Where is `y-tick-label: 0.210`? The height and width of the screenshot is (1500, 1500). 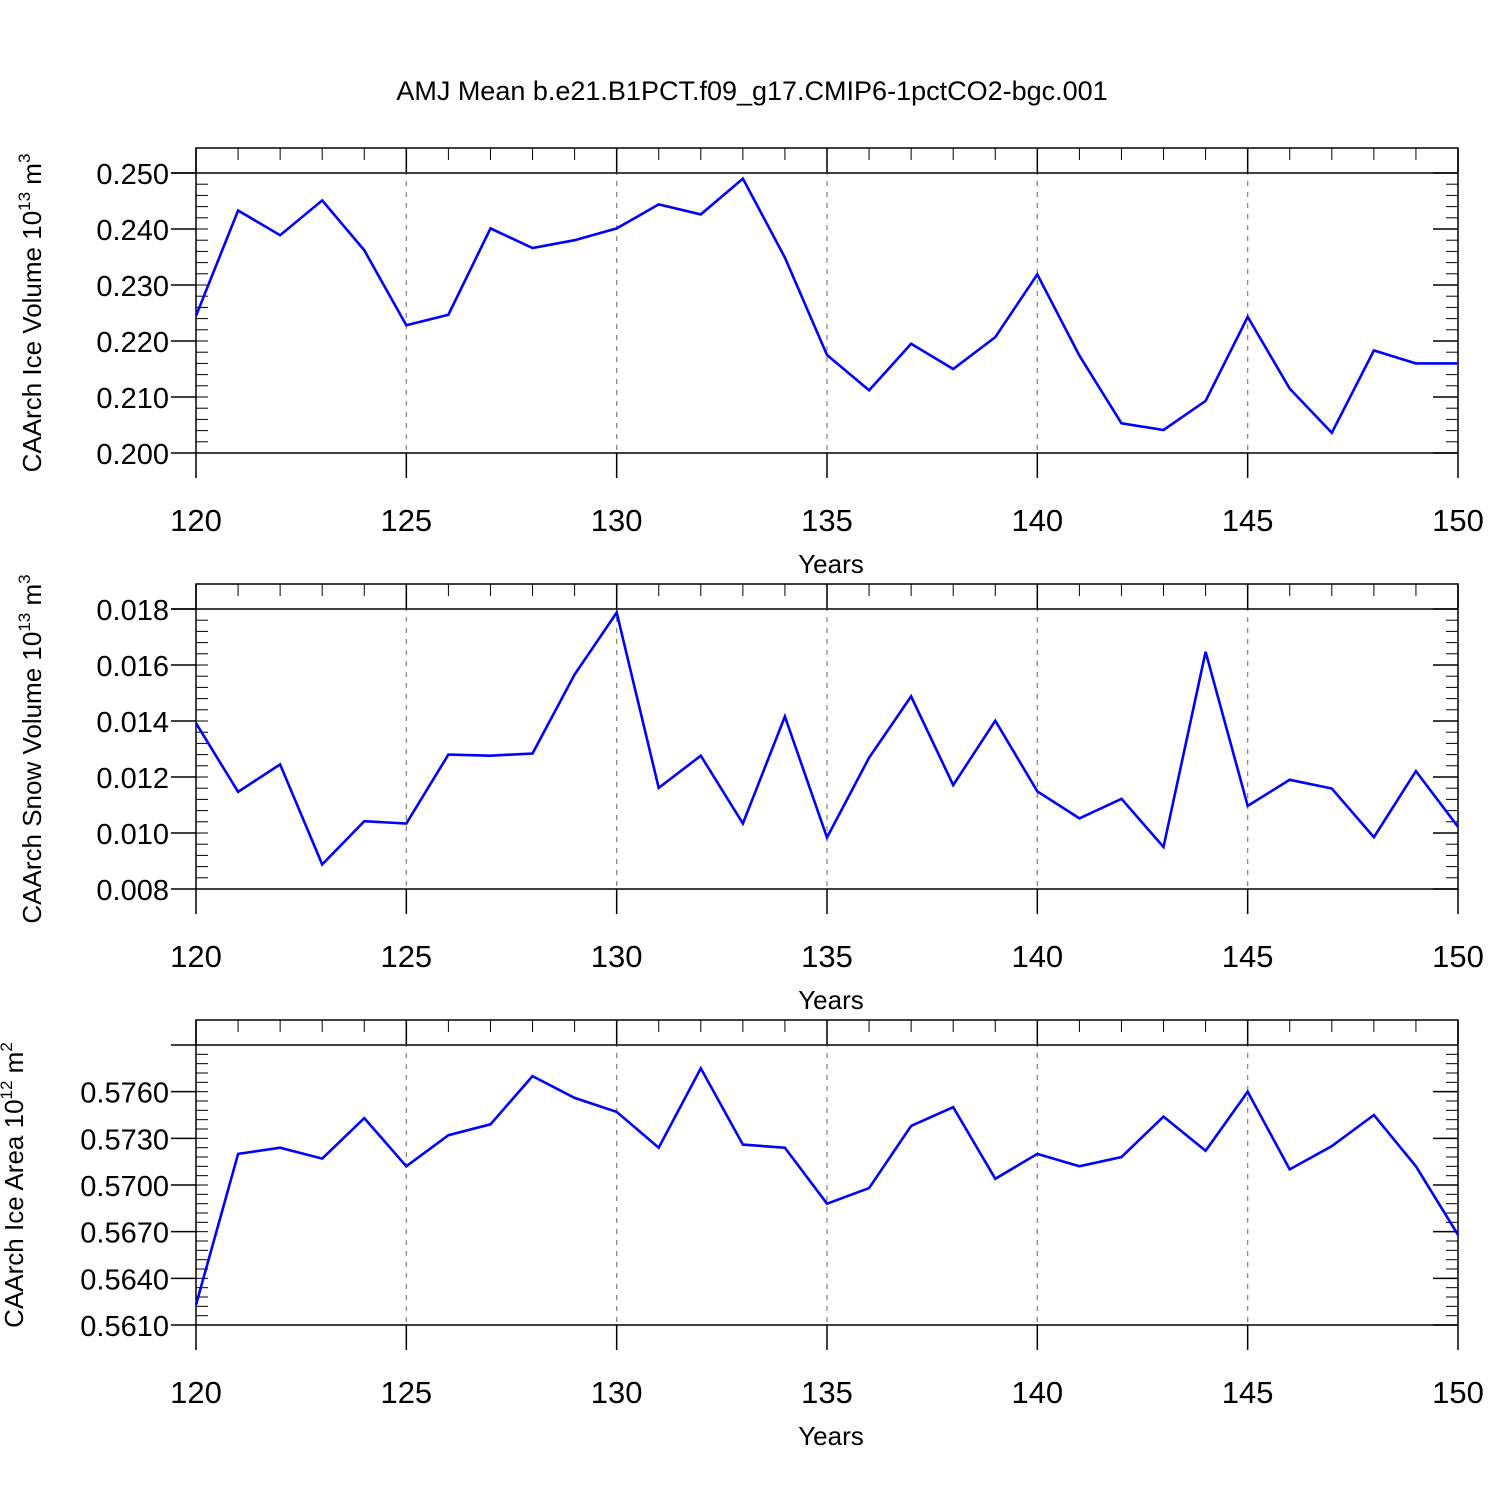
y-tick-label: 0.210 is located at coordinates (132, 399).